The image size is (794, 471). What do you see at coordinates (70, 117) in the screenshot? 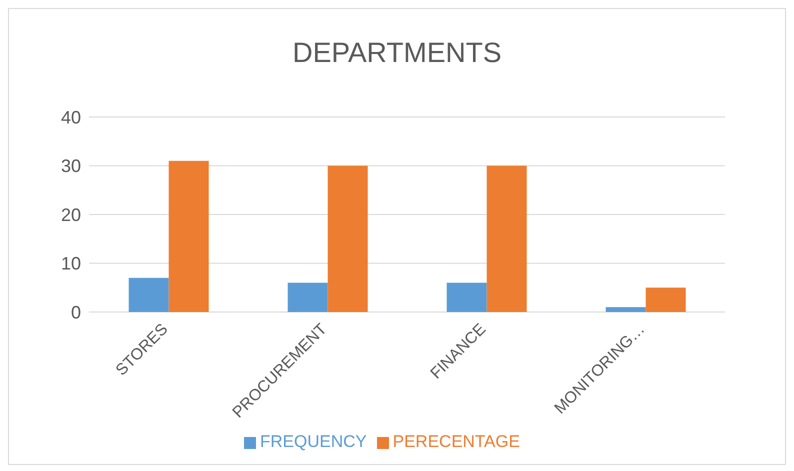
I see `y-tick-label: 40` at bounding box center [70, 117].